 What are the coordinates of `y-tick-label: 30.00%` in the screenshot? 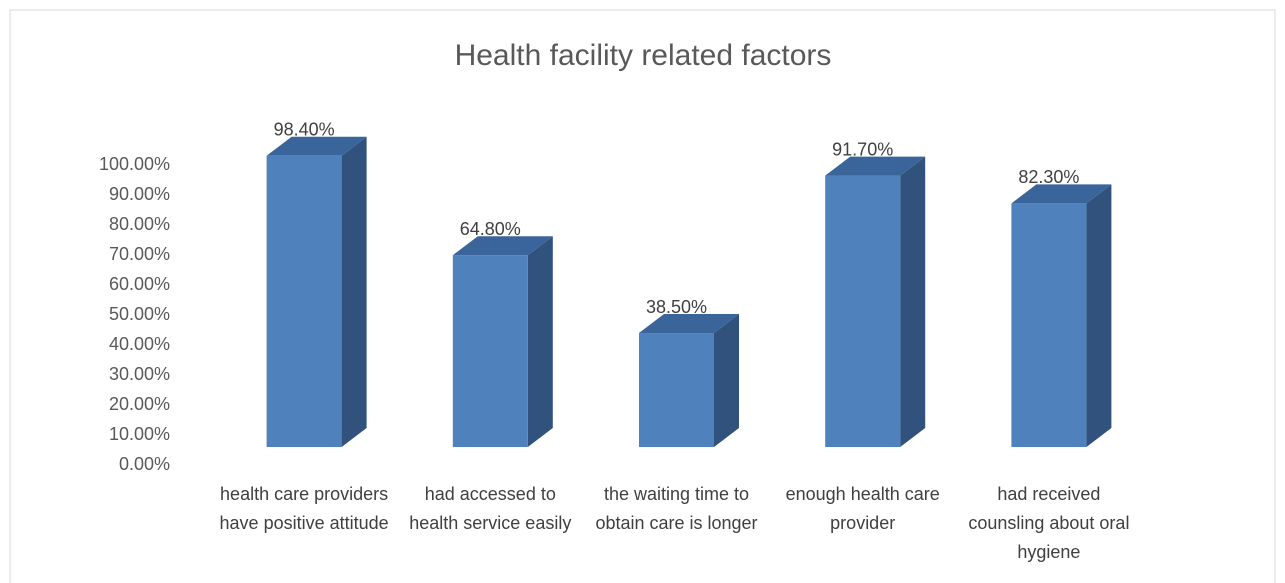 It's located at (139, 374).